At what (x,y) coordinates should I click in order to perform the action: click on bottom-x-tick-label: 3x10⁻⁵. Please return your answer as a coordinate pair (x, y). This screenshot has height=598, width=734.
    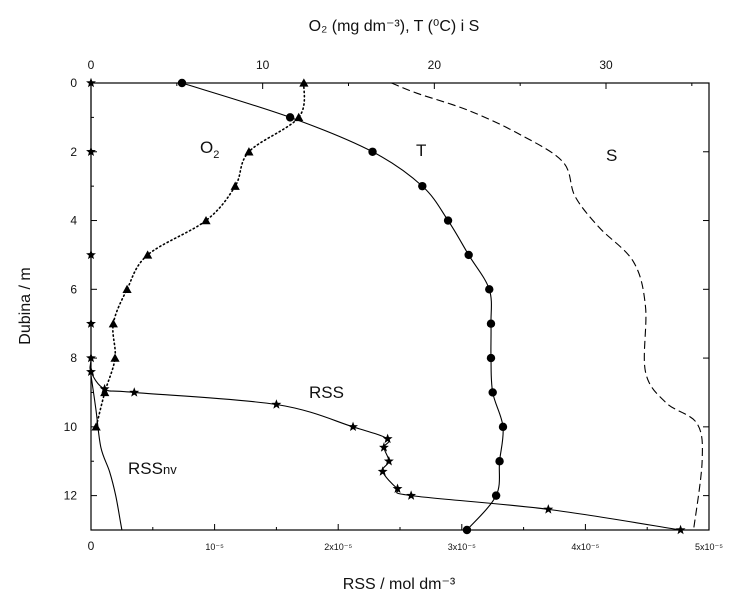
    Looking at the image, I should click on (462, 547).